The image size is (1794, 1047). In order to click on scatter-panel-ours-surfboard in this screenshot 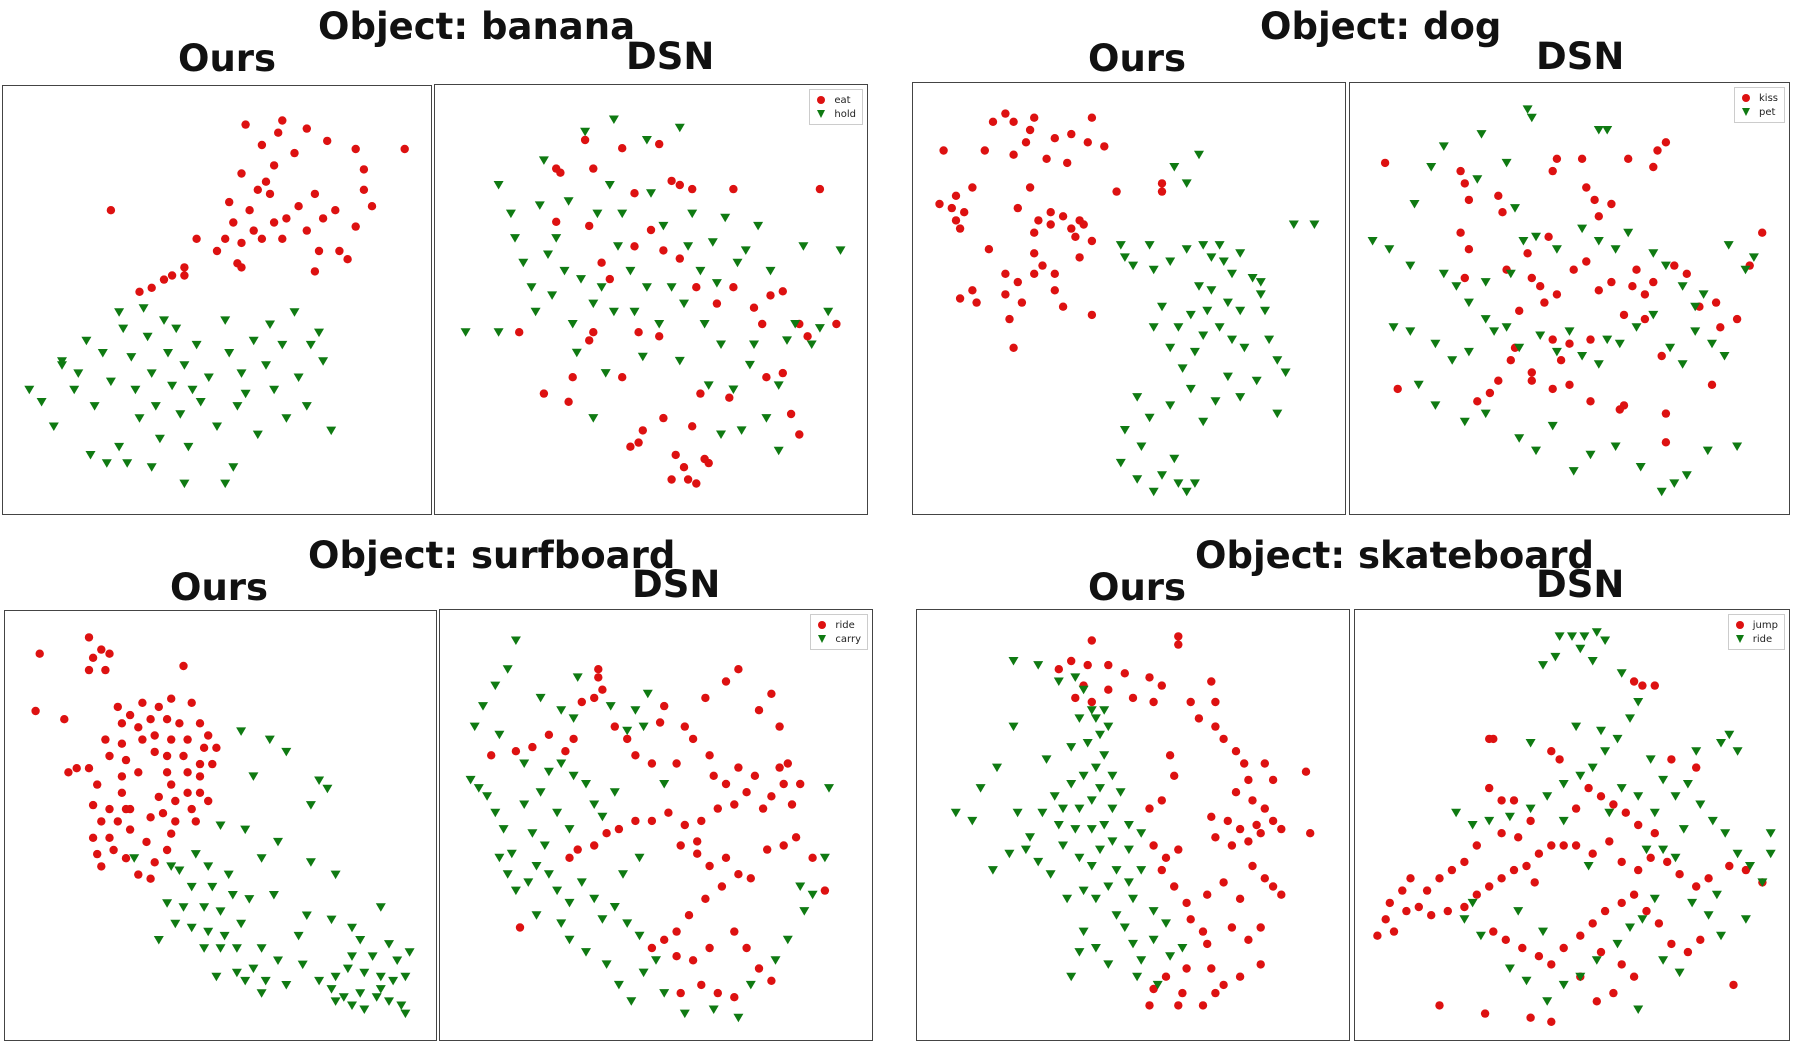, I will do `click(220, 825)`.